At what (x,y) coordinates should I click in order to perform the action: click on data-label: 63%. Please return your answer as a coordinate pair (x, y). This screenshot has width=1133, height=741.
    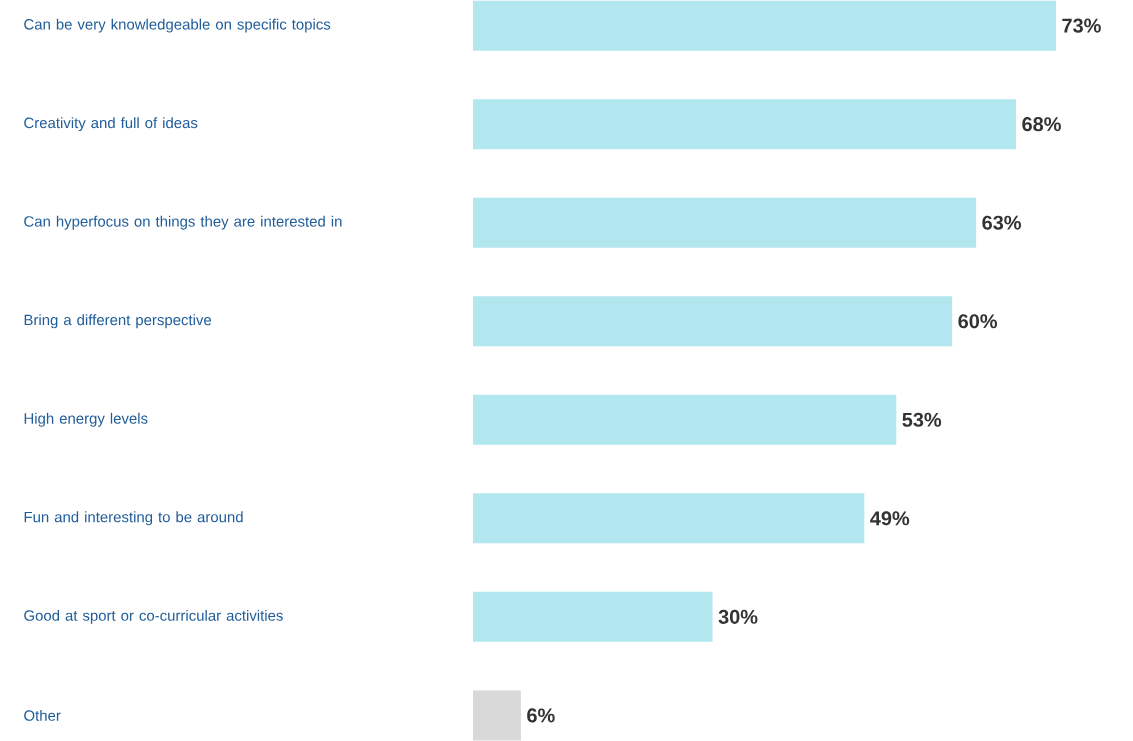
    Looking at the image, I should click on (1001, 222).